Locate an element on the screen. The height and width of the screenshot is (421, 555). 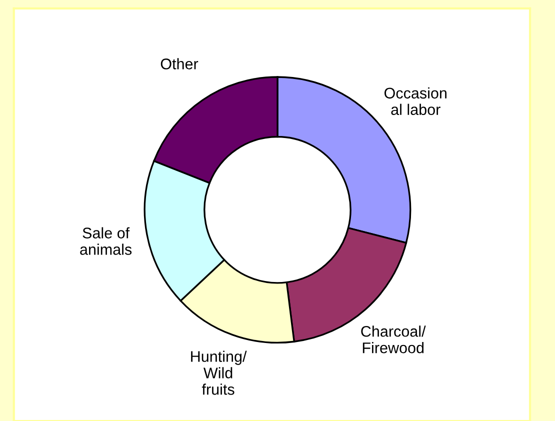
slice-label: Other is located at coordinates (179, 64).